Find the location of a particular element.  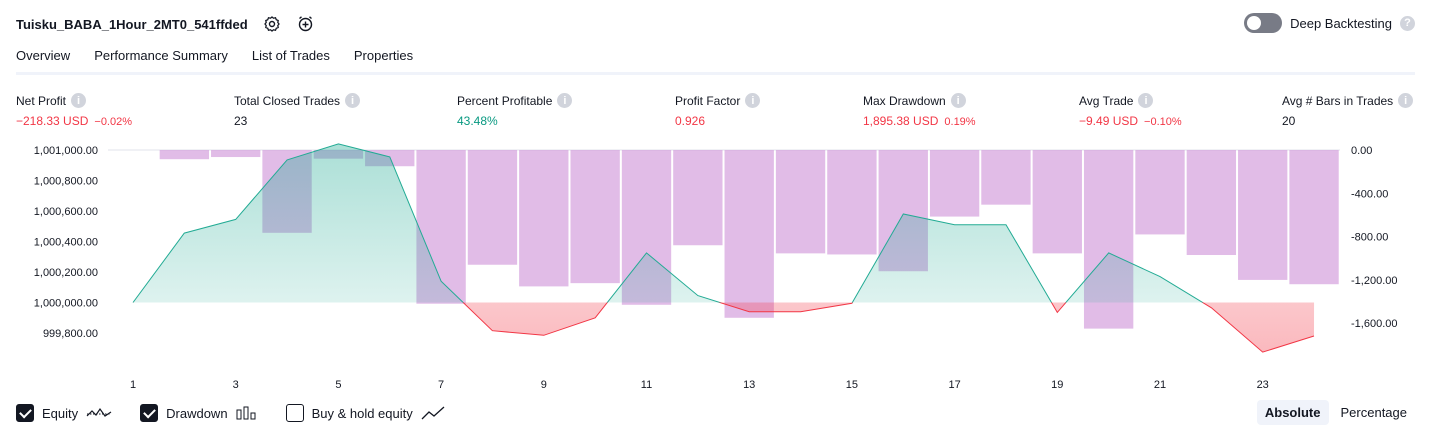

deep-backtesting-toggle is located at coordinates (1263, 23).